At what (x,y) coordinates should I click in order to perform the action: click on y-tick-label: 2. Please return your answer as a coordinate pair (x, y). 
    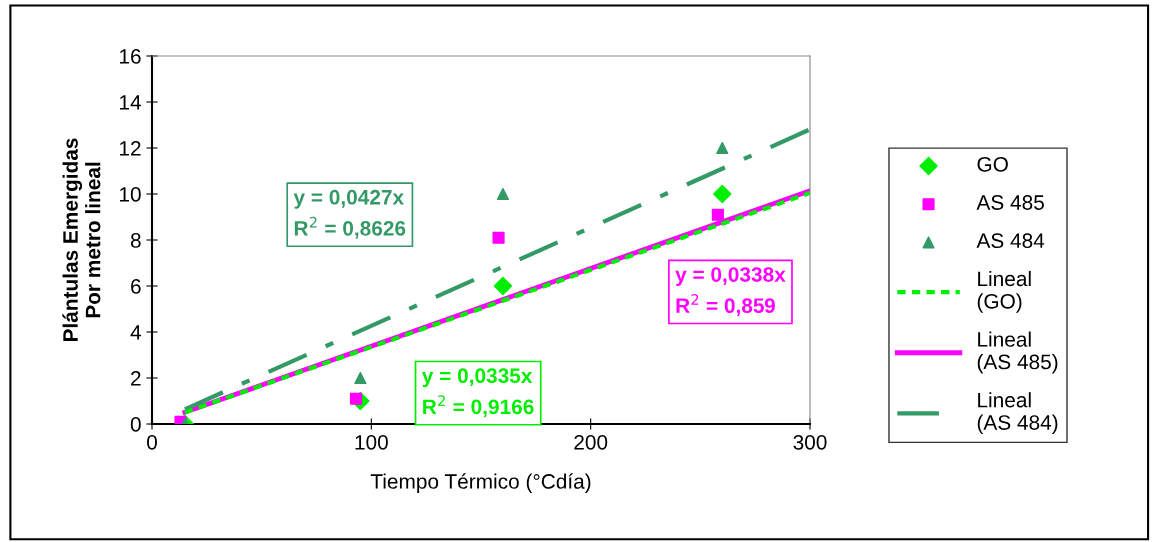
    Looking at the image, I should click on (136, 378).